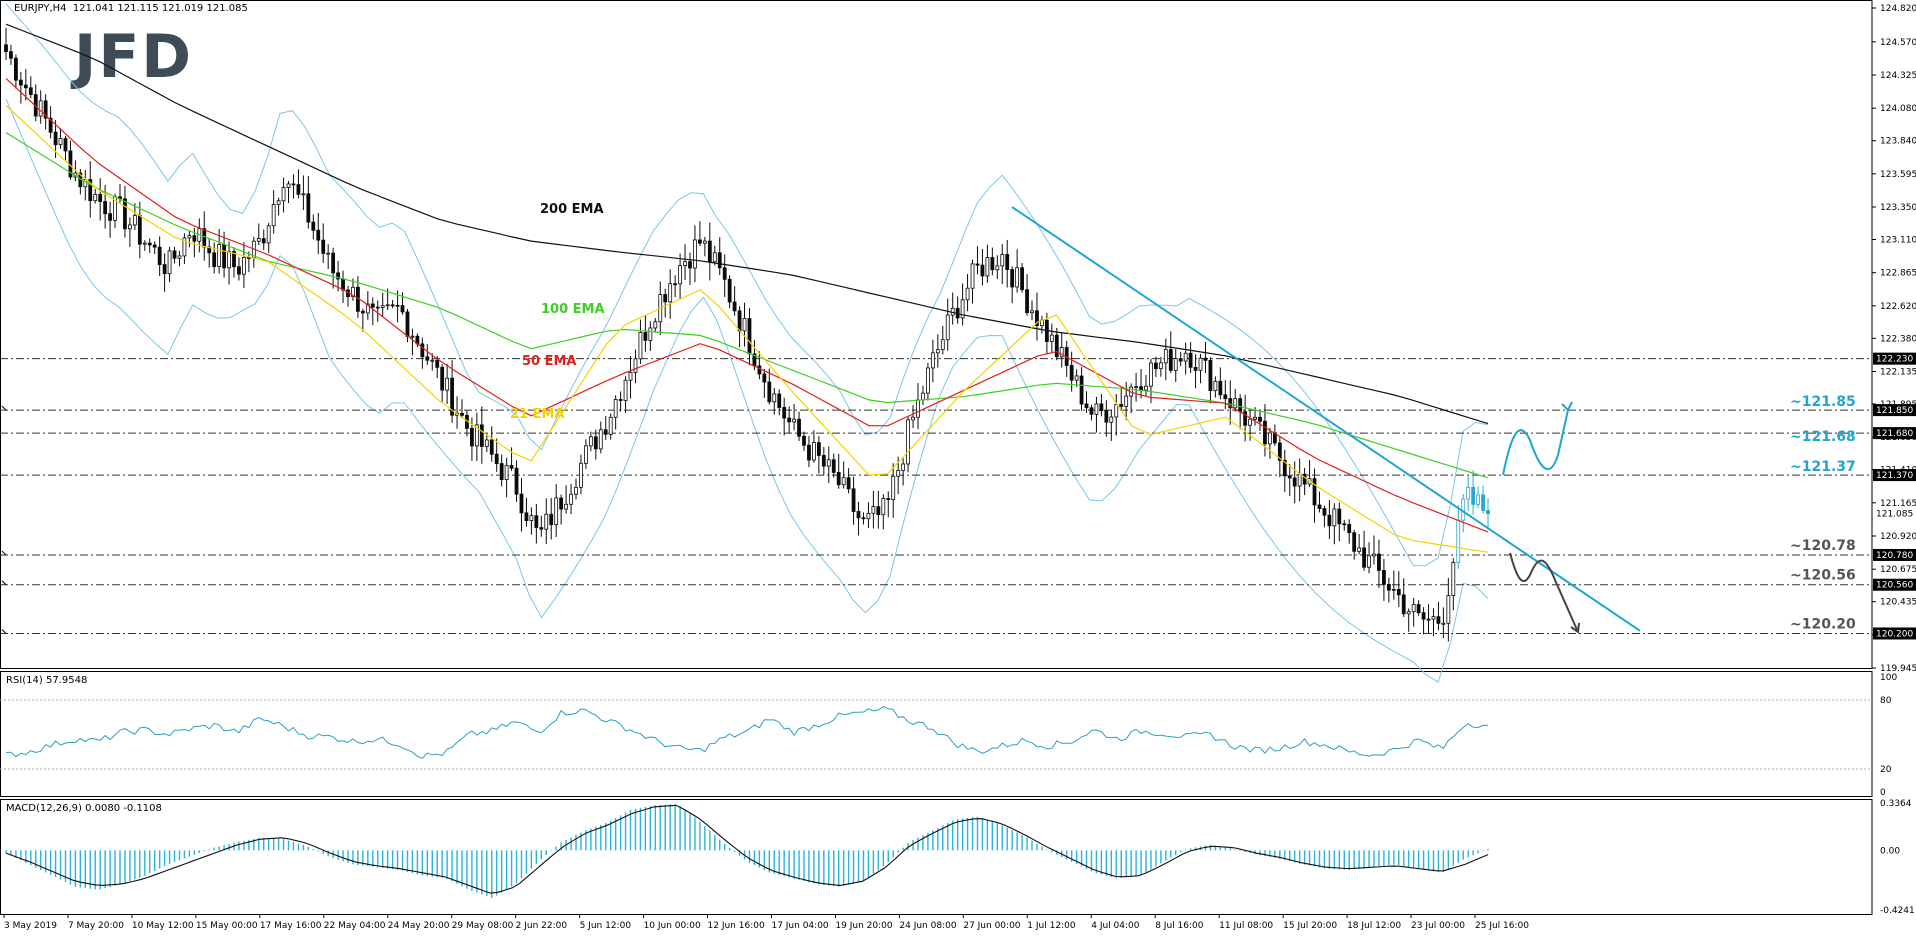 The height and width of the screenshot is (936, 1916). I want to click on price-tag, so click(1894, 358).